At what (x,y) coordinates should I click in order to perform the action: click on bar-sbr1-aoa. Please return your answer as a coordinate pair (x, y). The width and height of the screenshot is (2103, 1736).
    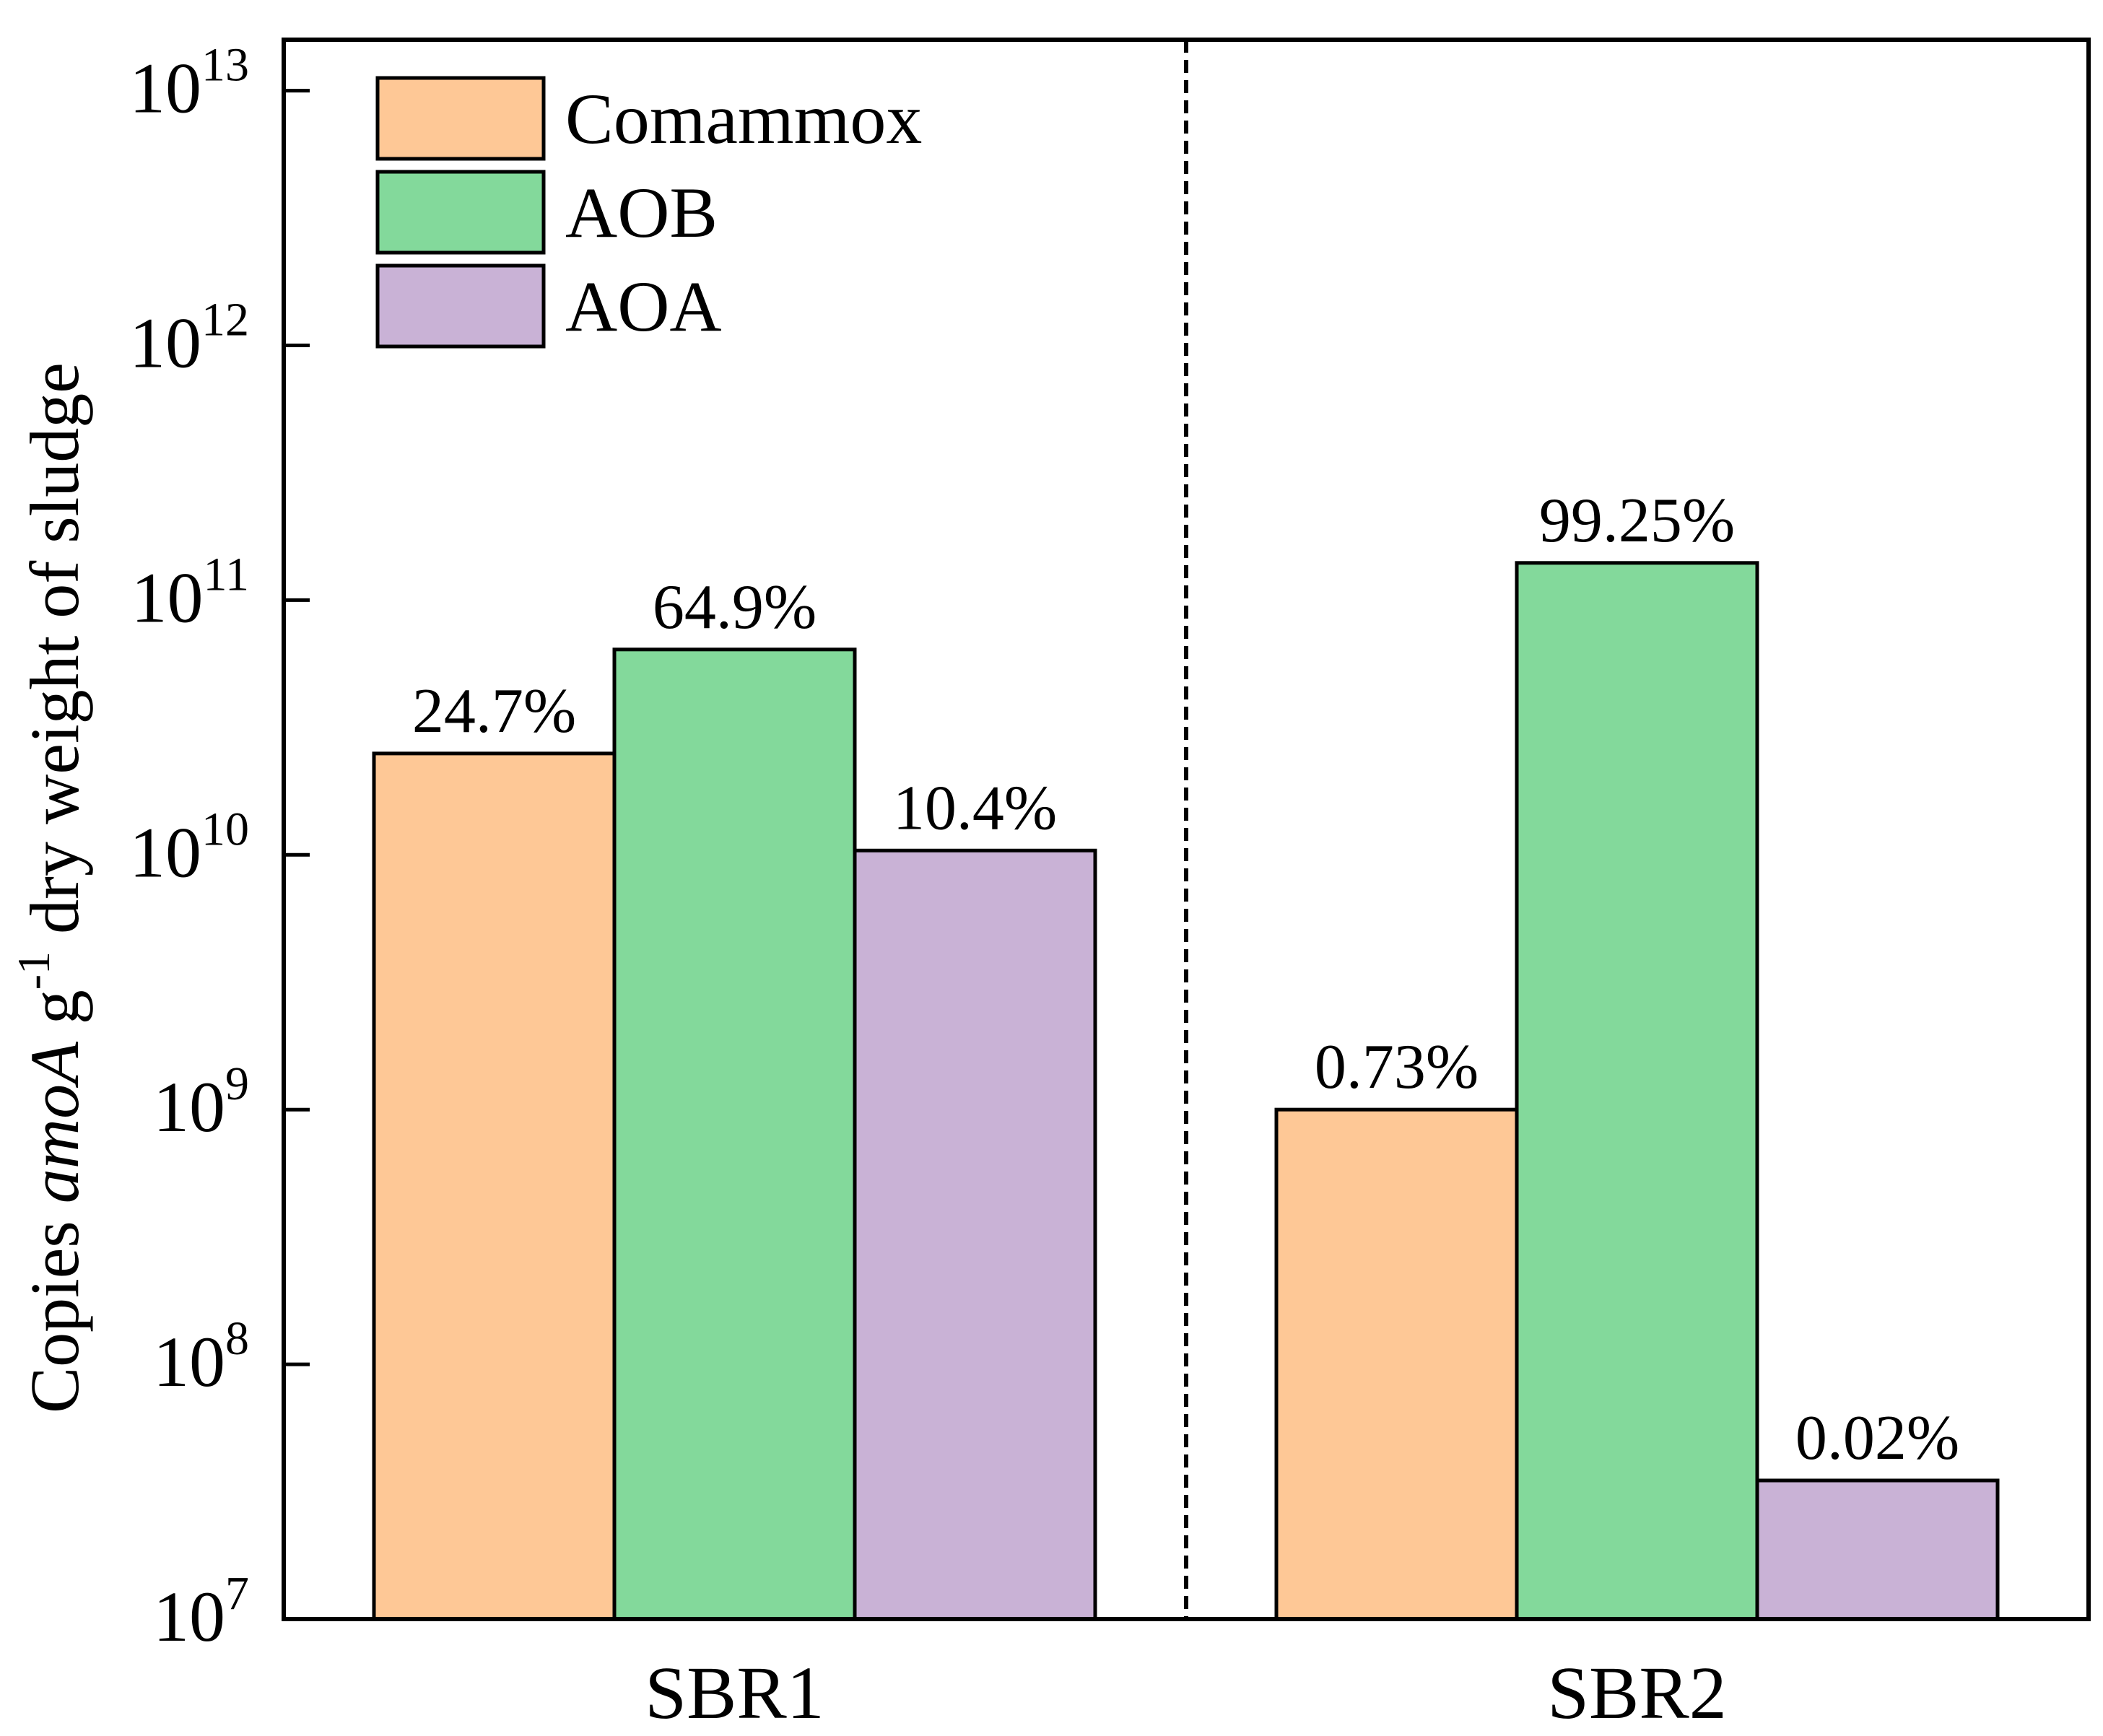
    Looking at the image, I should click on (975, 1234).